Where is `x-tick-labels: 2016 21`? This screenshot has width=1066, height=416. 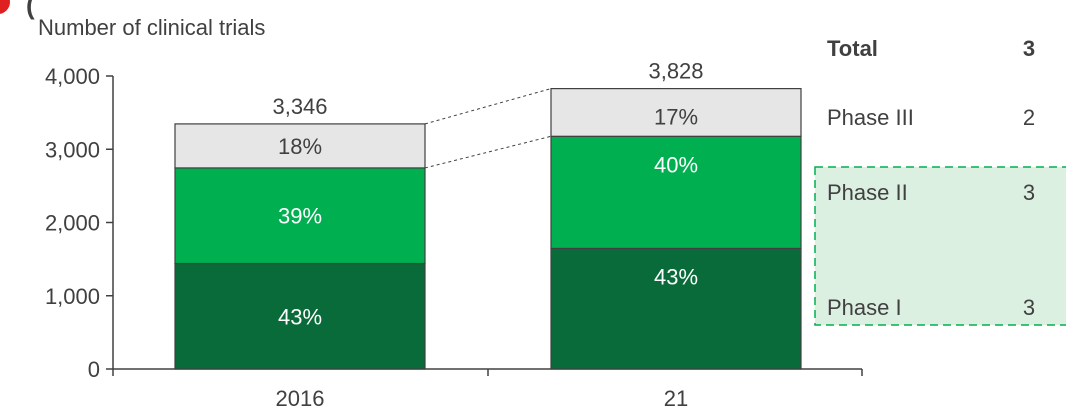 x-tick-labels: 2016 21 is located at coordinates (482, 398).